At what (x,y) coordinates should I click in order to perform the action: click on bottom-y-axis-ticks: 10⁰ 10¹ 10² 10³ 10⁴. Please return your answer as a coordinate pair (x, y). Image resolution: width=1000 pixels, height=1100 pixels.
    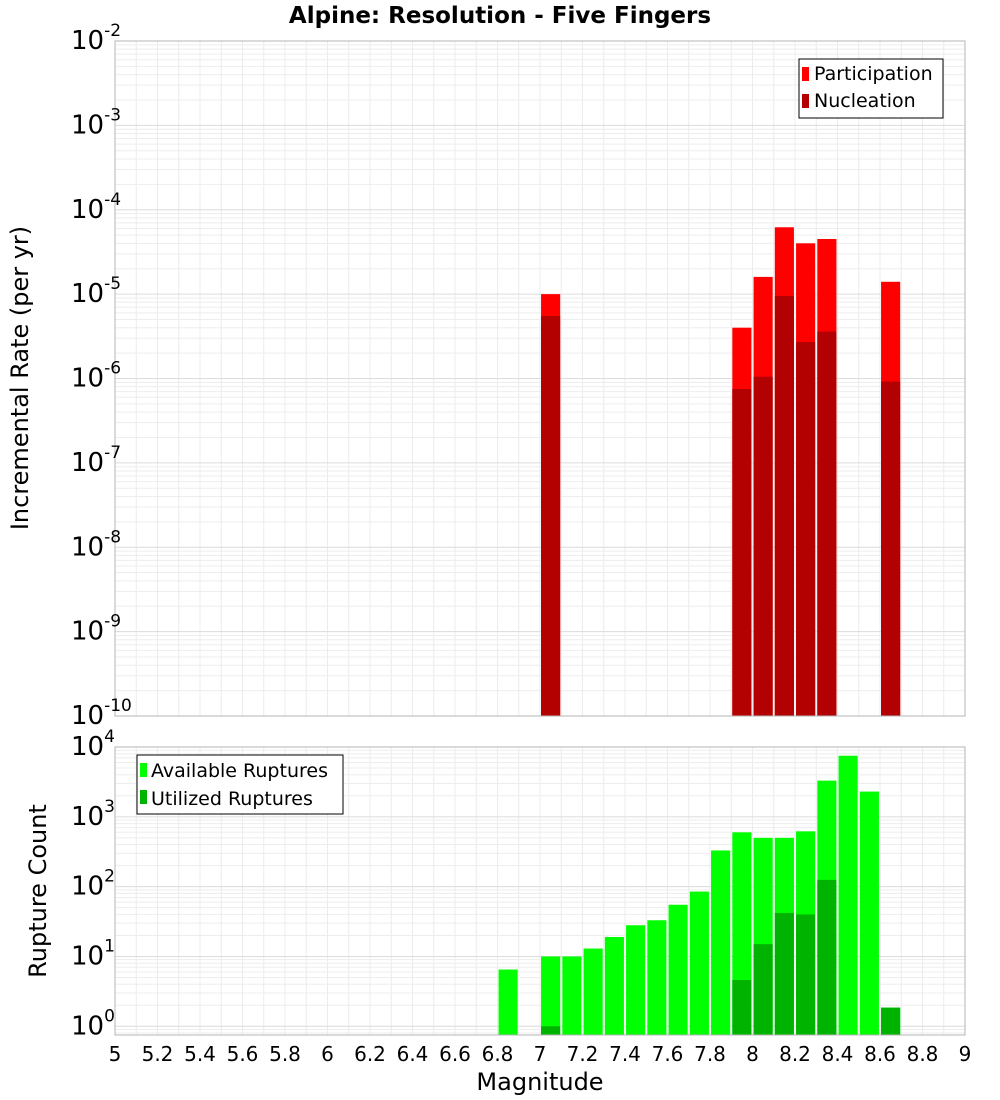
    Looking at the image, I should click on (93, 884).